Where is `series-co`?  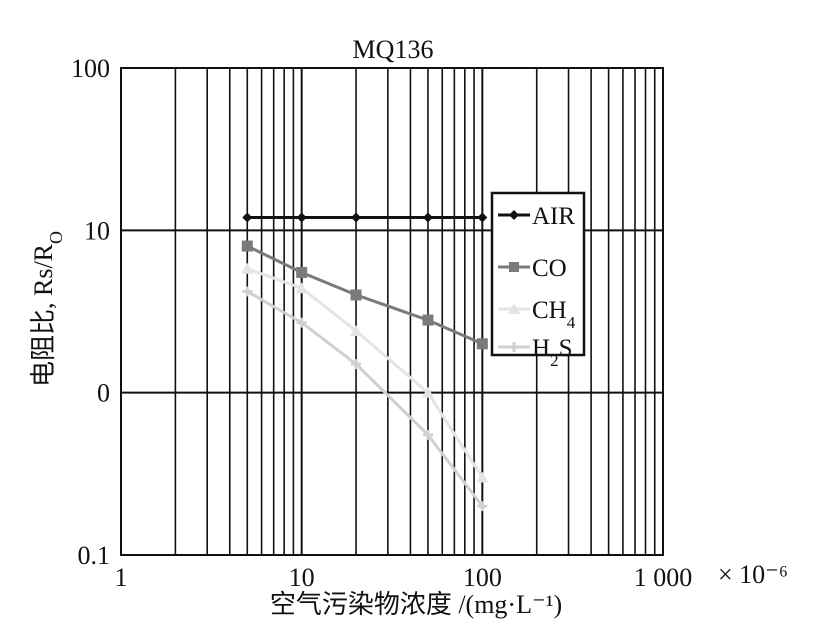 series-co is located at coordinates (364, 295).